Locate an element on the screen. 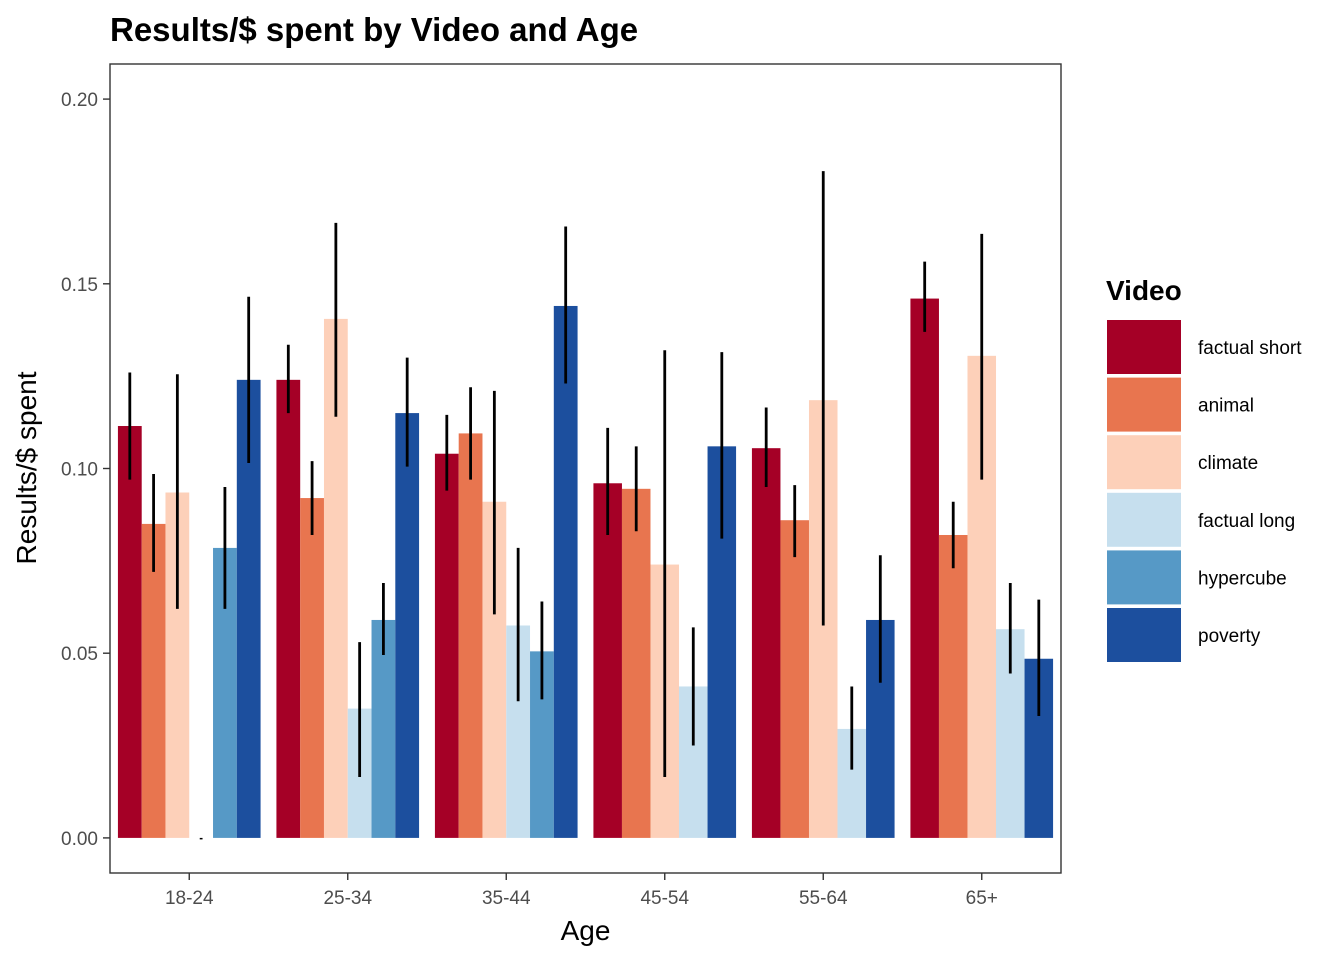 This screenshot has width=1344, height=960. x-tick-label: 25-34 is located at coordinates (347, 898).